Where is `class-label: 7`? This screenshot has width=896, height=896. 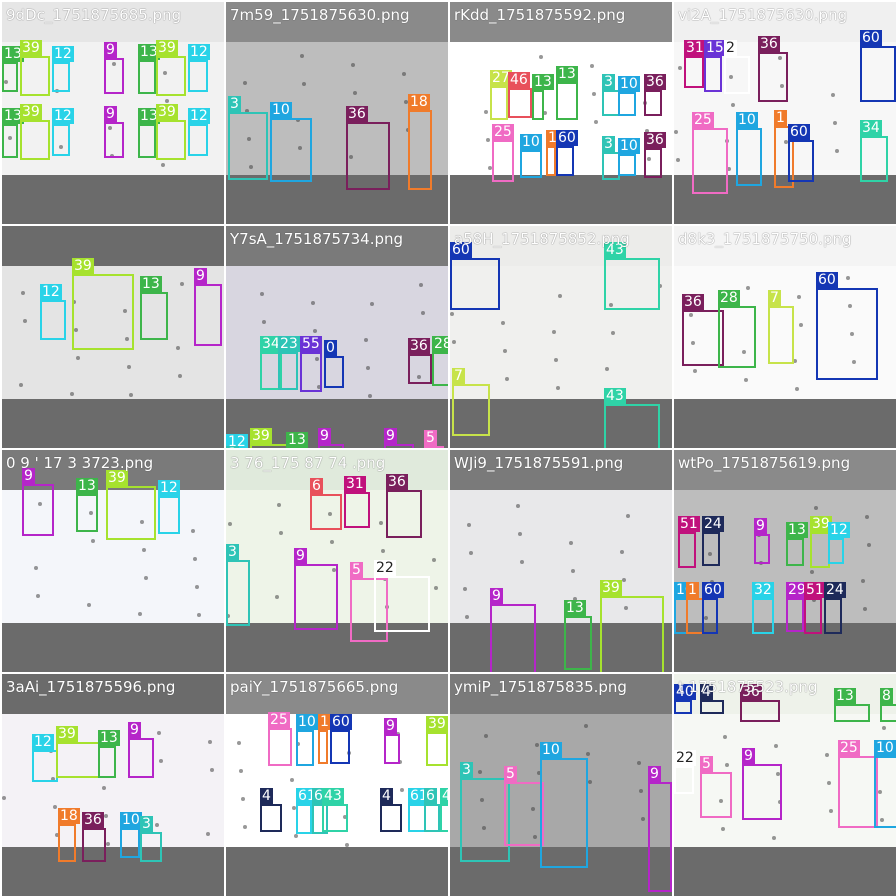 class-label: 7 is located at coordinates (774, 298).